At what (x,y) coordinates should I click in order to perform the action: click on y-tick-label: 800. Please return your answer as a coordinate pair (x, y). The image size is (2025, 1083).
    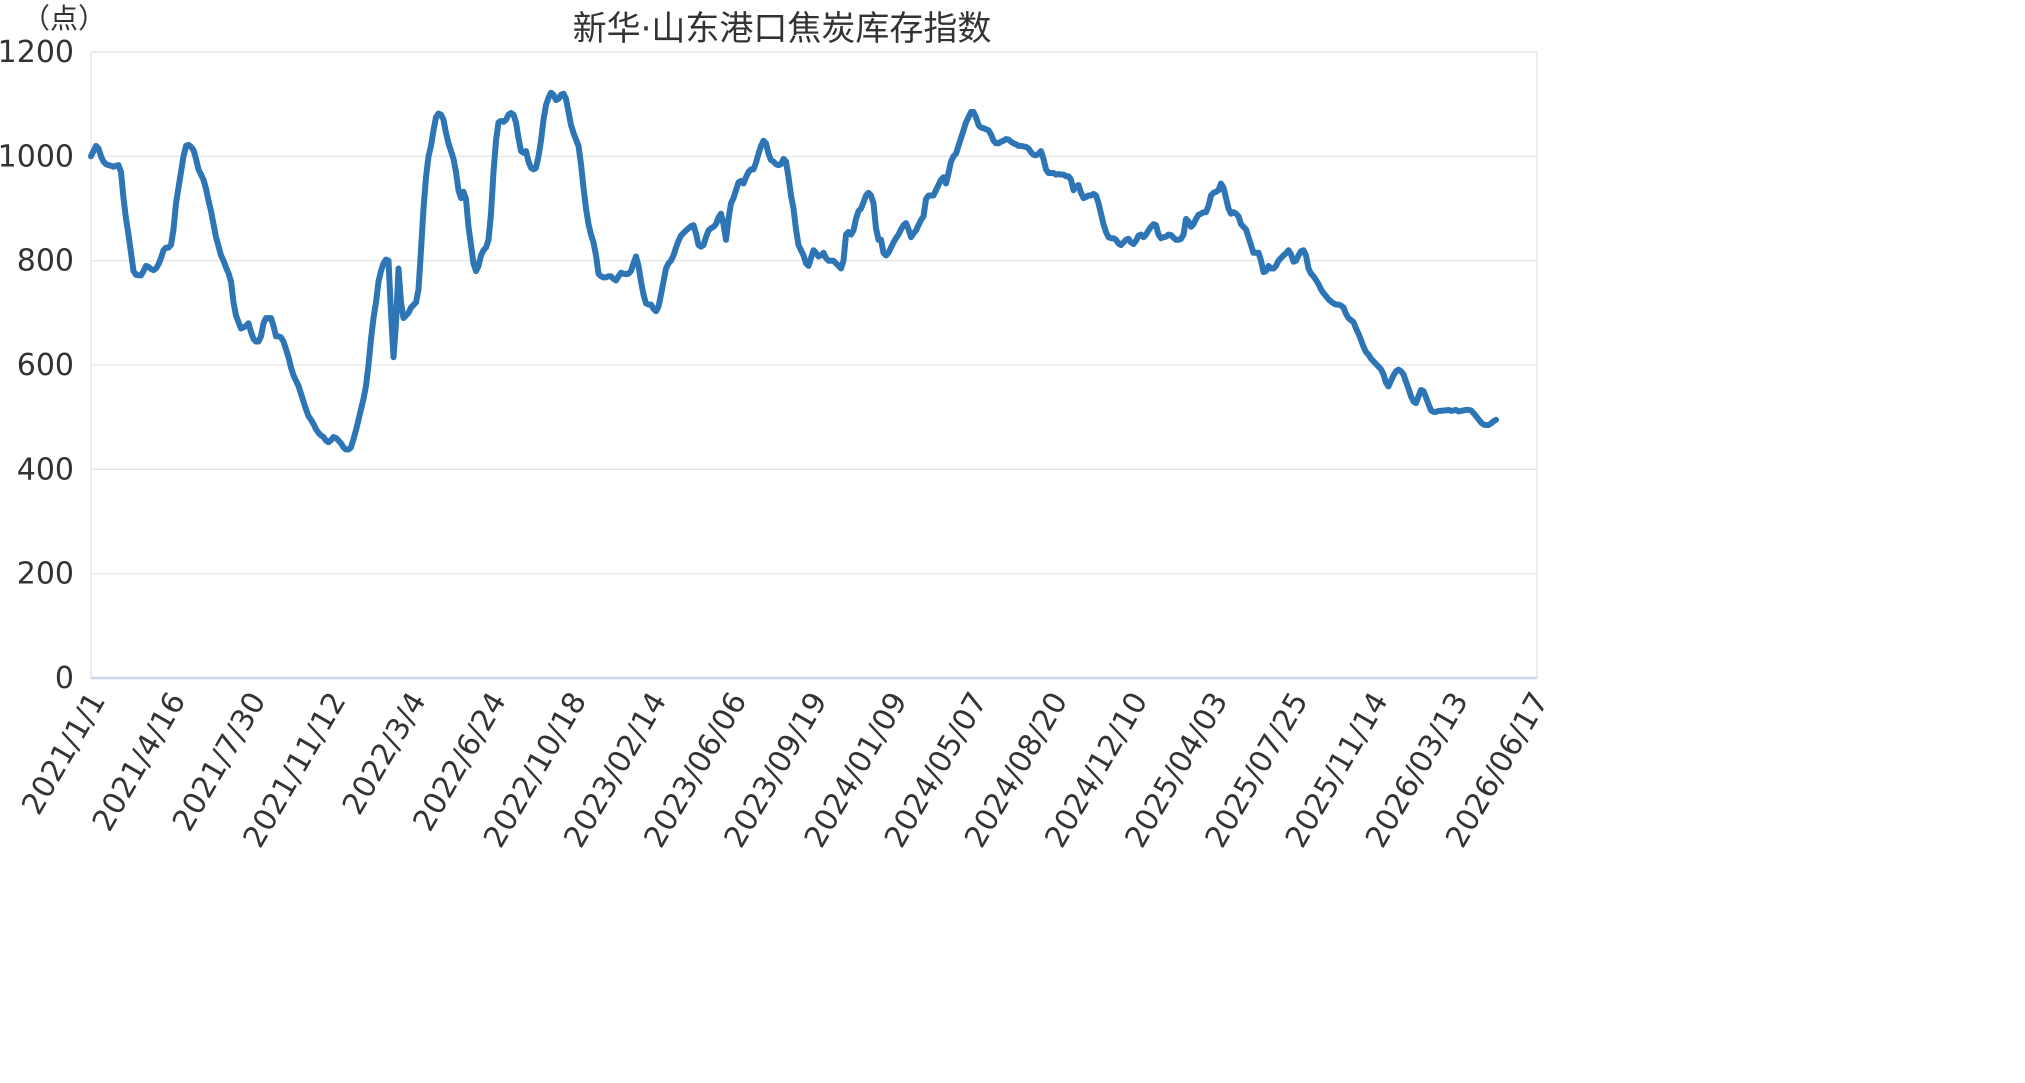
    Looking at the image, I should click on (45, 261).